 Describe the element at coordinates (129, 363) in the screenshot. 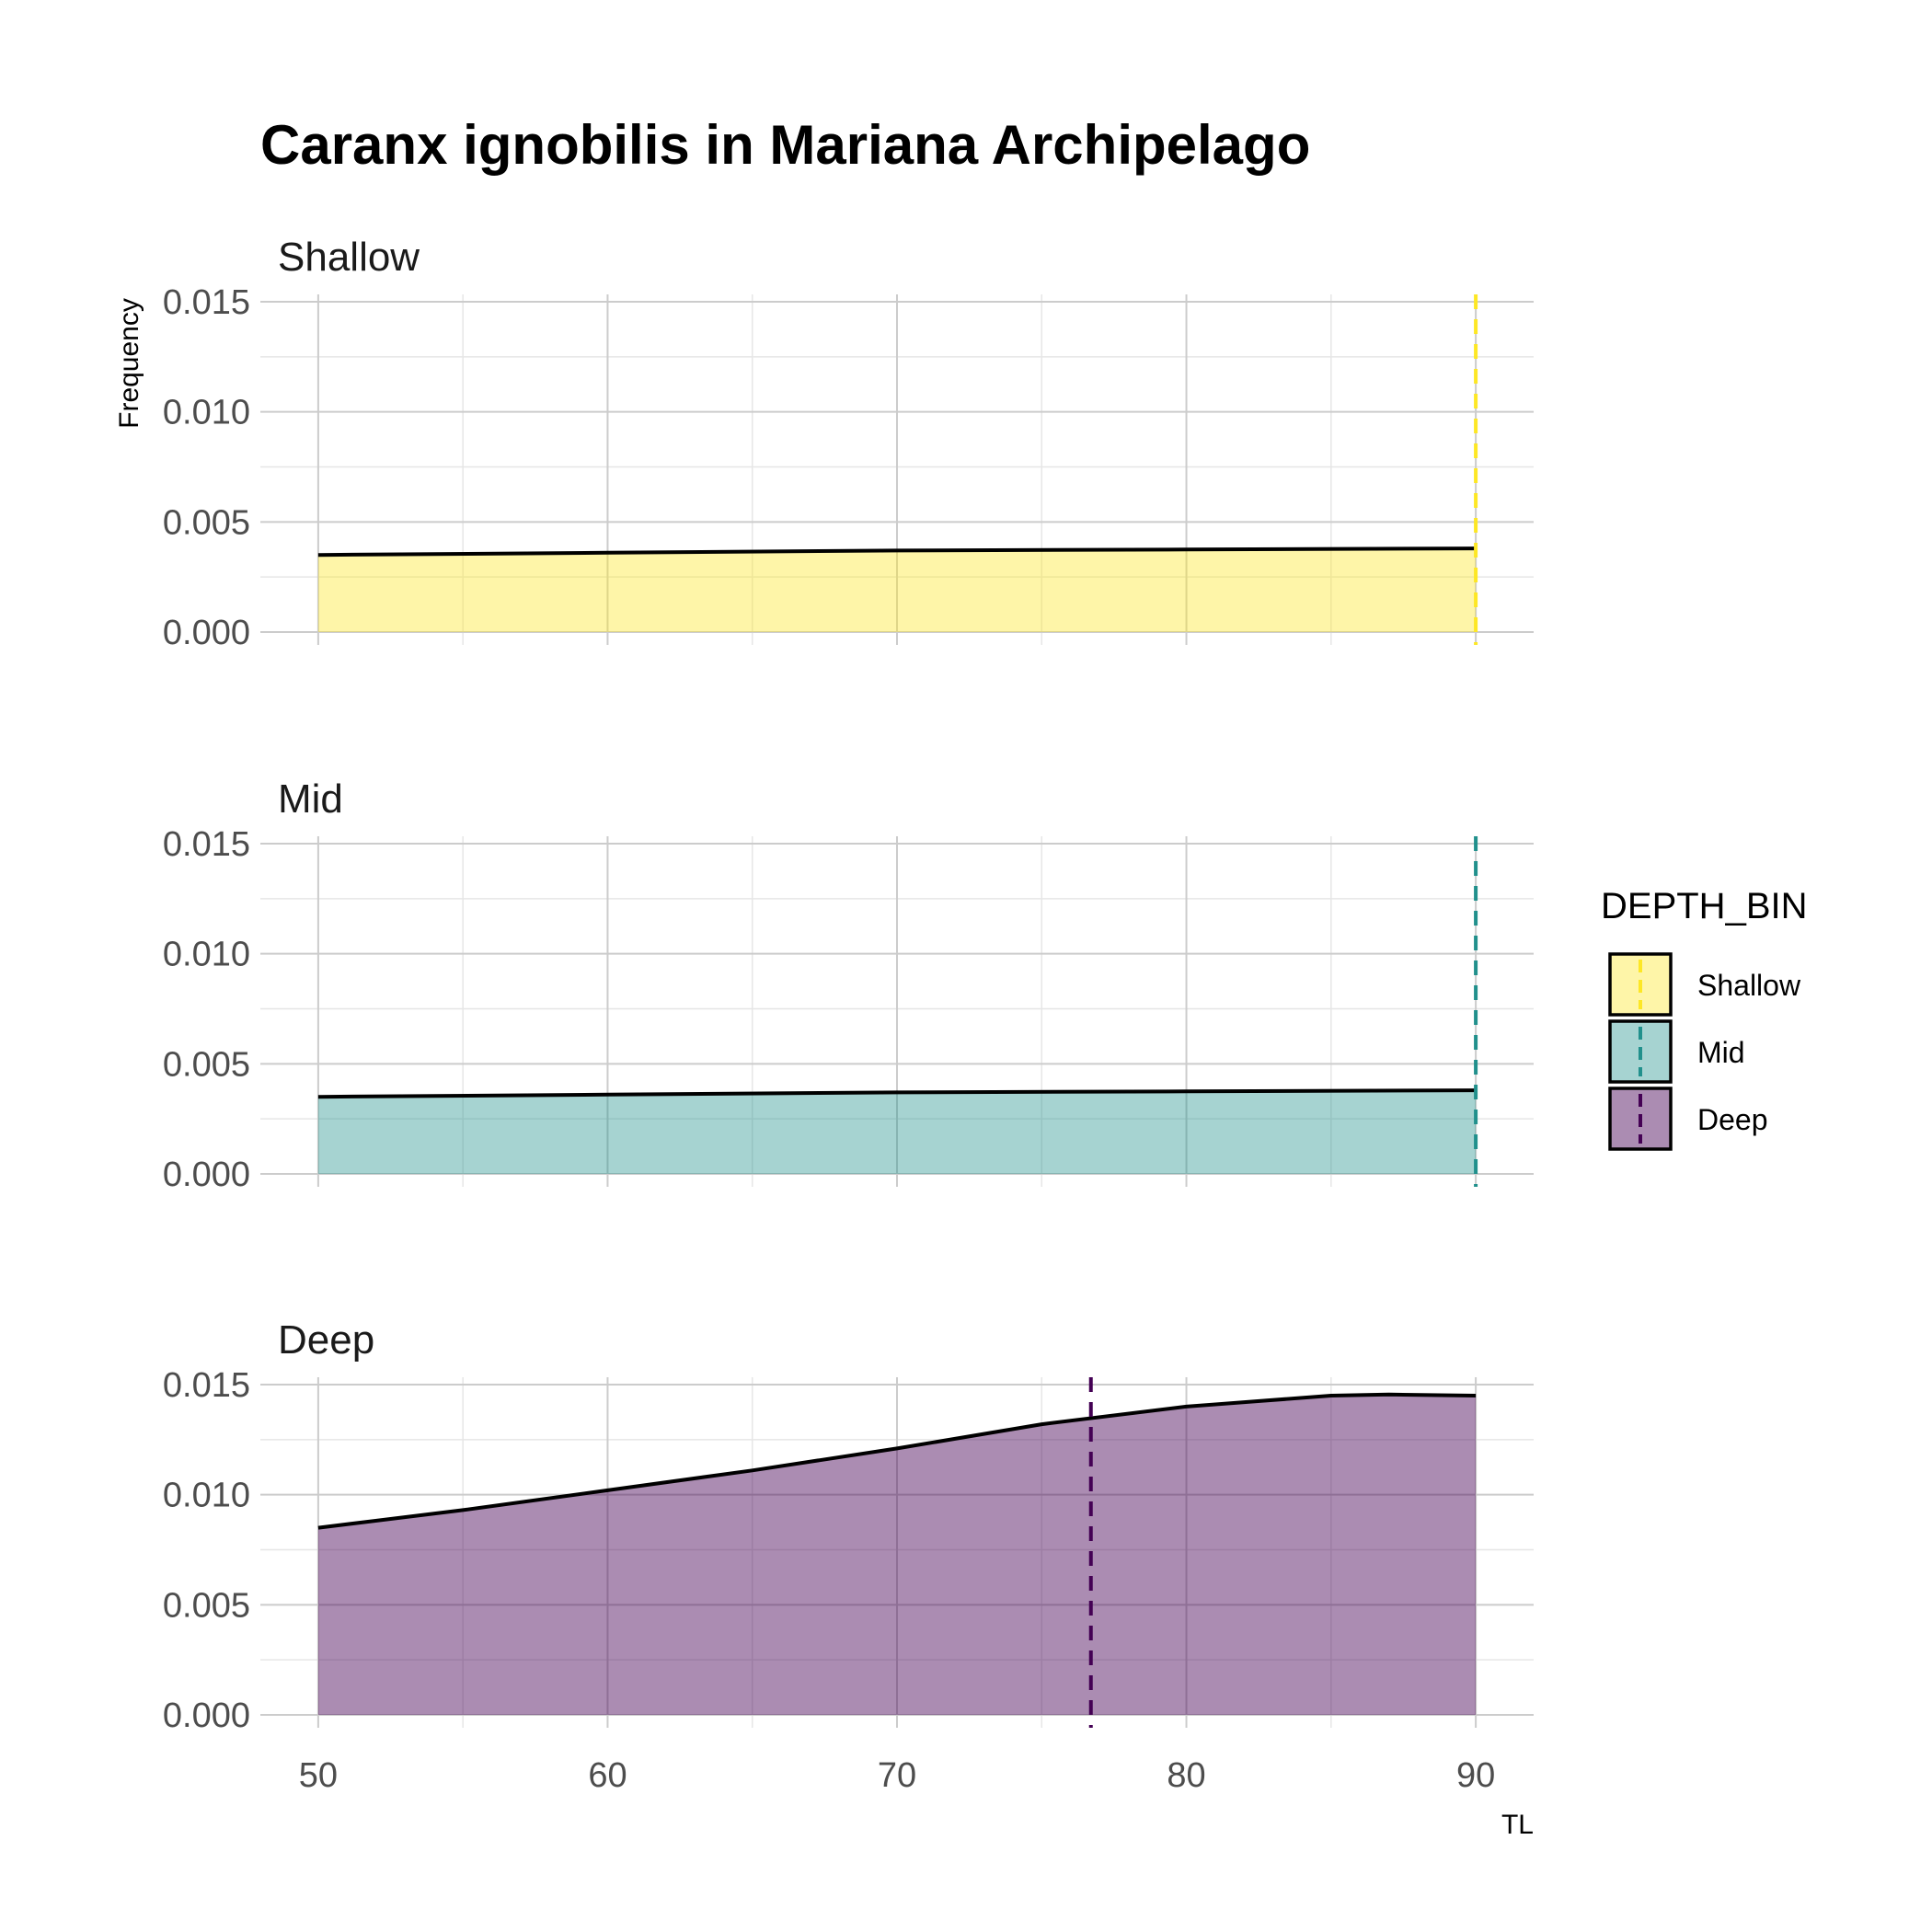

I see `y-axis-label: Frequency` at that location.